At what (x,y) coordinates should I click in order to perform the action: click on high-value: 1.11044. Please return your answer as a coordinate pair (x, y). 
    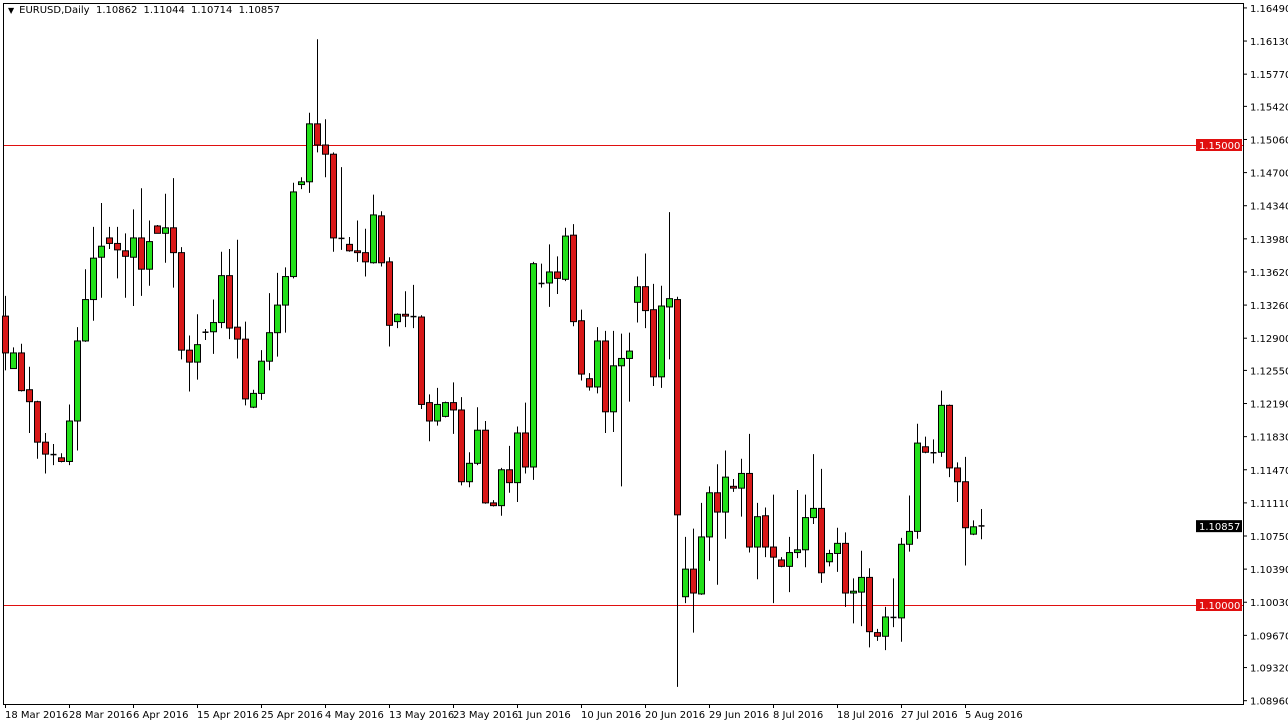
    Looking at the image, I should click on (164, 10).